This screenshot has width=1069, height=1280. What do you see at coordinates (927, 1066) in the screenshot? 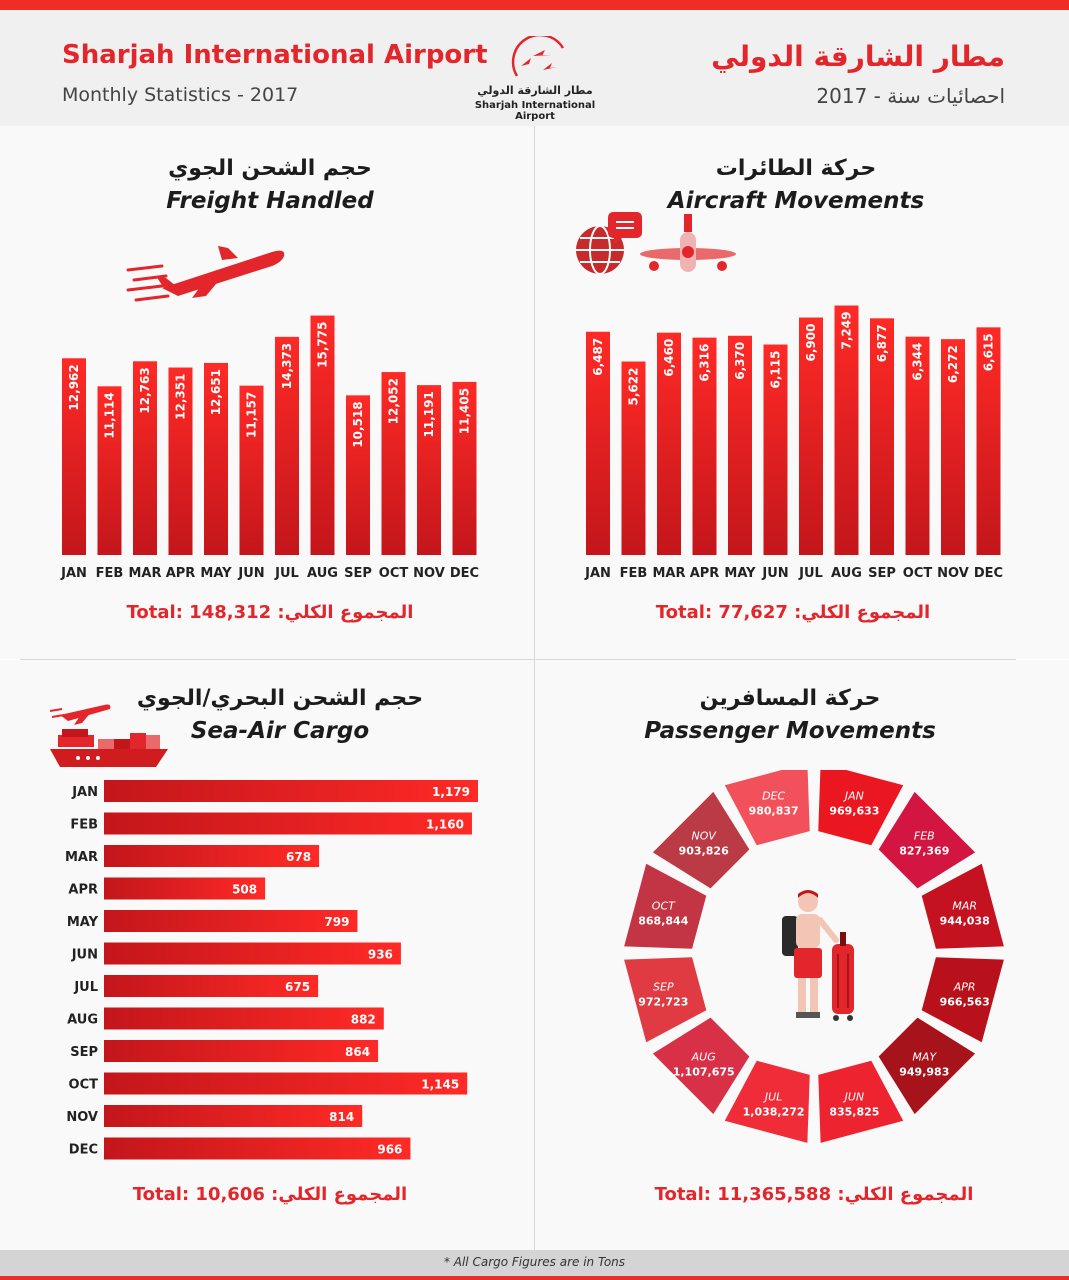
I see `slice-may` at bounding box center [927, 1066].